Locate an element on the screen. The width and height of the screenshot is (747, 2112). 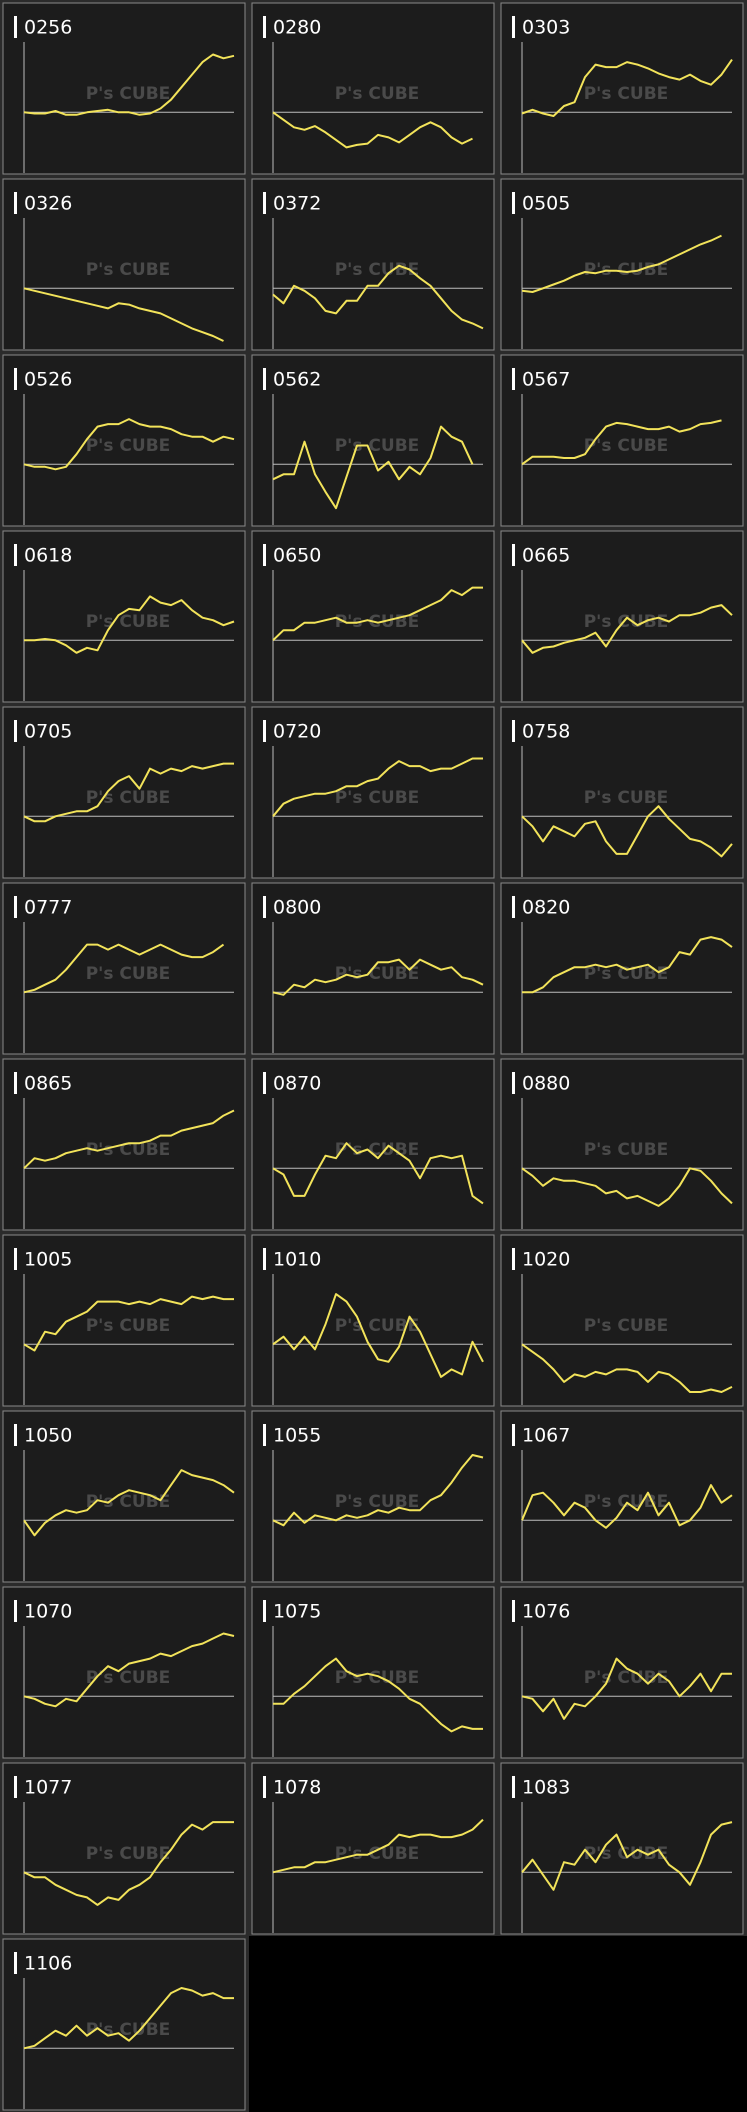
chart-panel: 1076 P's CUBE is located at coordinates (622, 1672).